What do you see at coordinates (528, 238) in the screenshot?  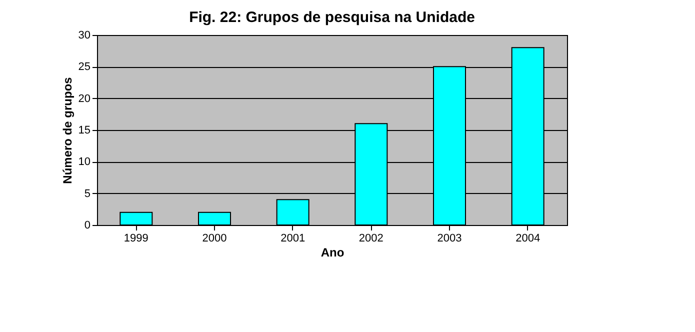 I see `x-tick-label: 2004` at bounding box center [528, 238].